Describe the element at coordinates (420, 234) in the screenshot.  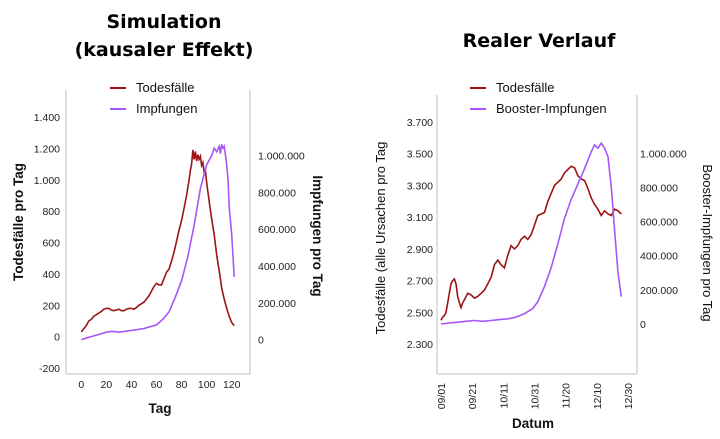
I see `y-left-ticks: 3.700 3.500 3.300 3.100 2.900 2.700 2.500 2.300` at that location.